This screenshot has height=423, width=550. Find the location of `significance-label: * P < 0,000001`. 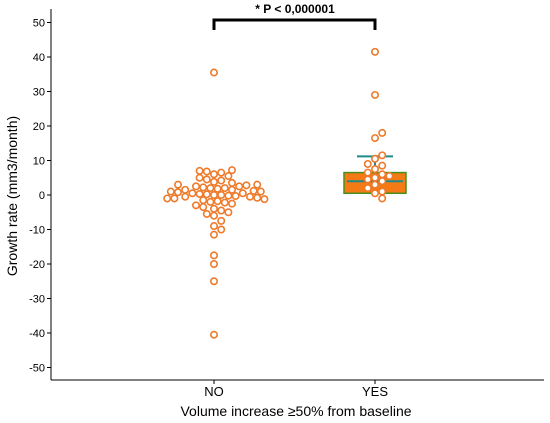

significance-label: * P < 0,000001 is located at coordinates (295, 9).